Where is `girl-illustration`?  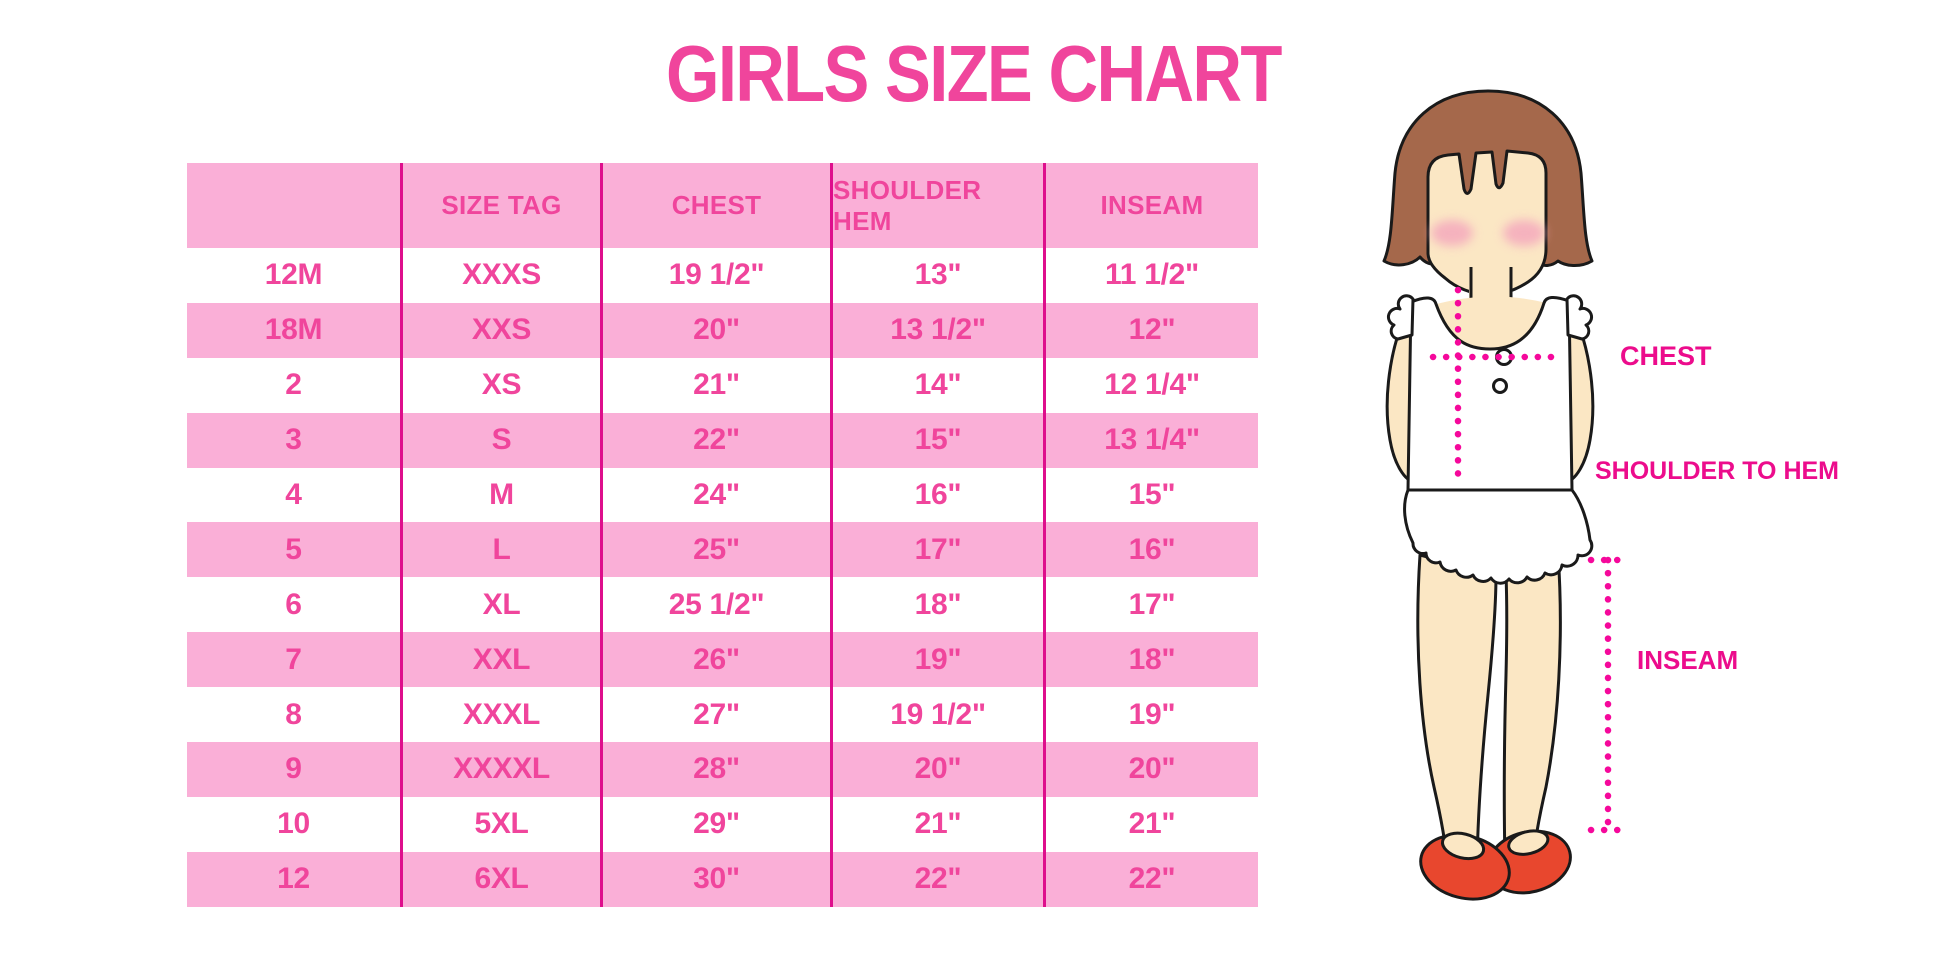 girl-illustration is located at coordinates (1503, 495).